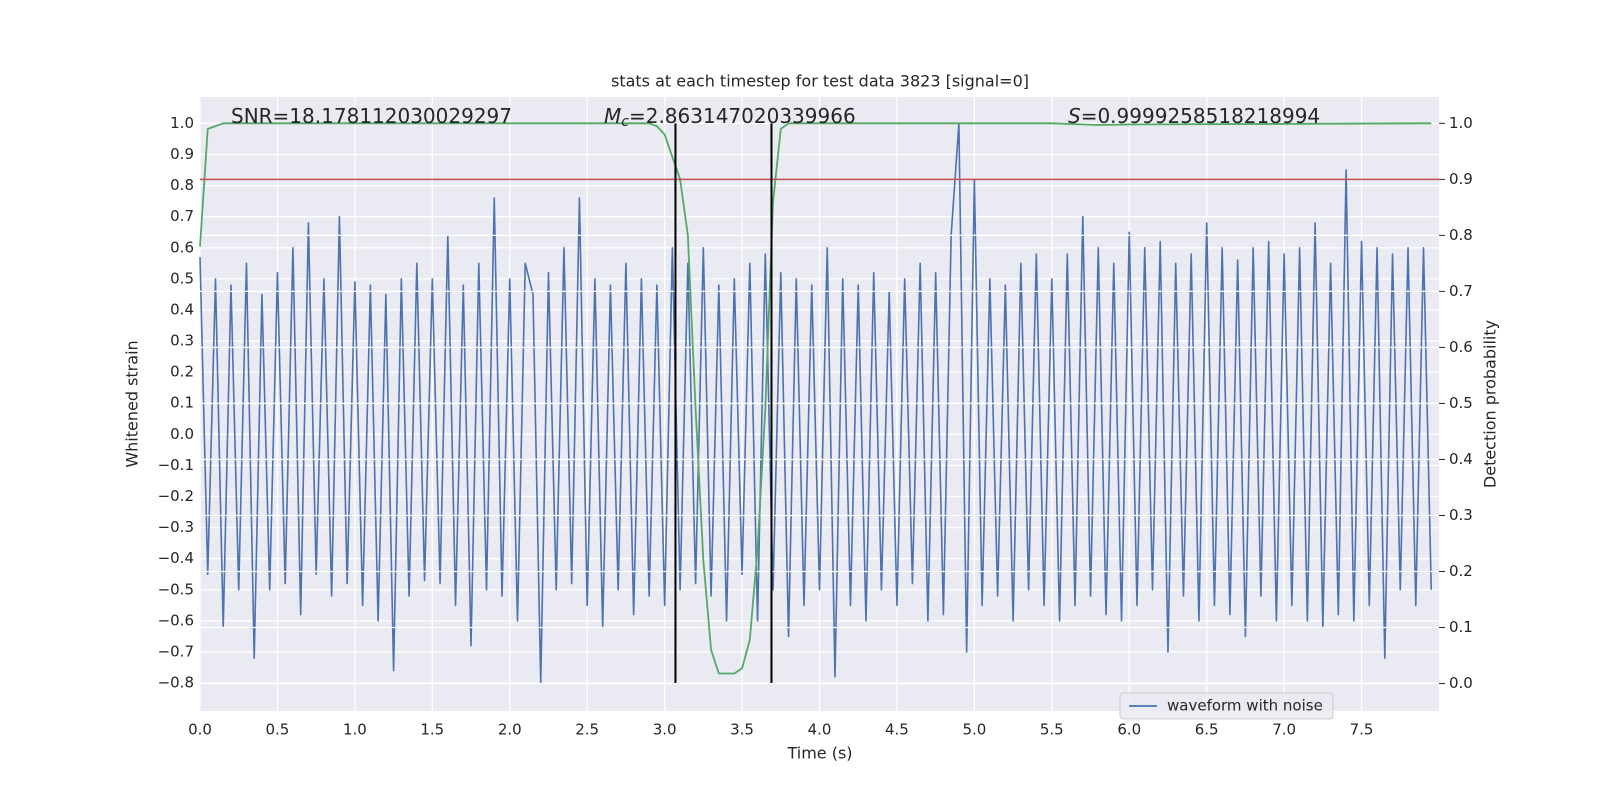  Describe the element at coordinates (176, 589) in the screenshot. I see `y-tick-label: −0.5` at that location.